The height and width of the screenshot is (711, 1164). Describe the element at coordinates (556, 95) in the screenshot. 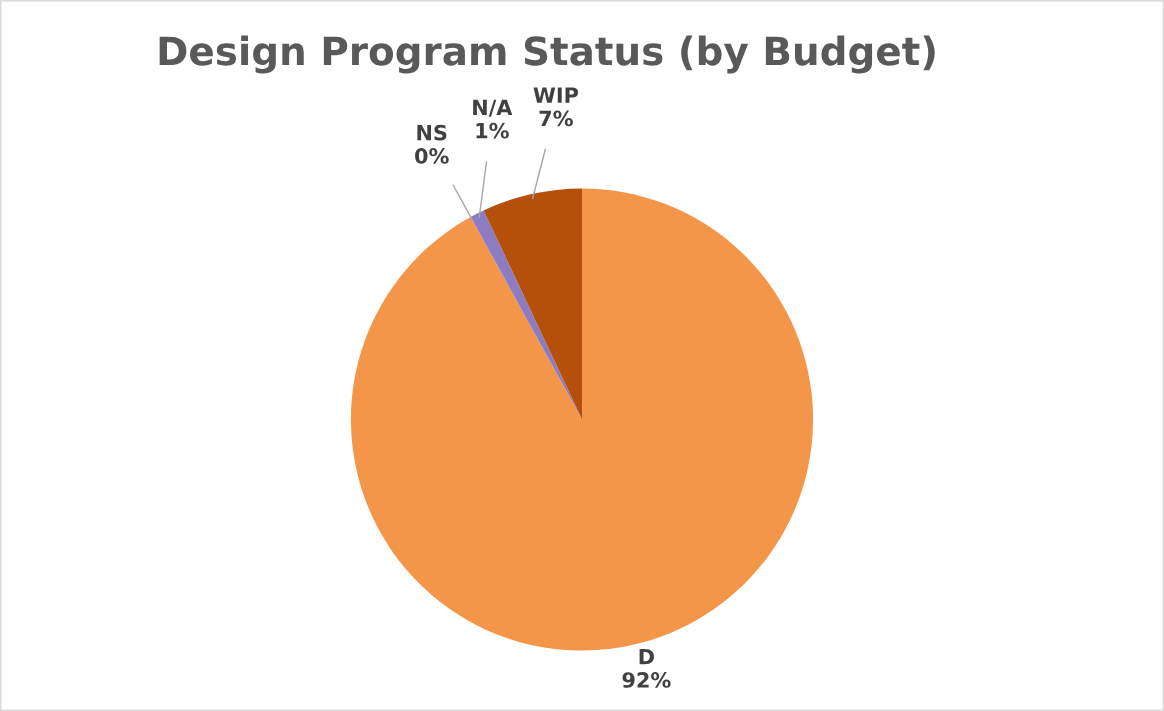

I see `slice-label: WIP` at that location.